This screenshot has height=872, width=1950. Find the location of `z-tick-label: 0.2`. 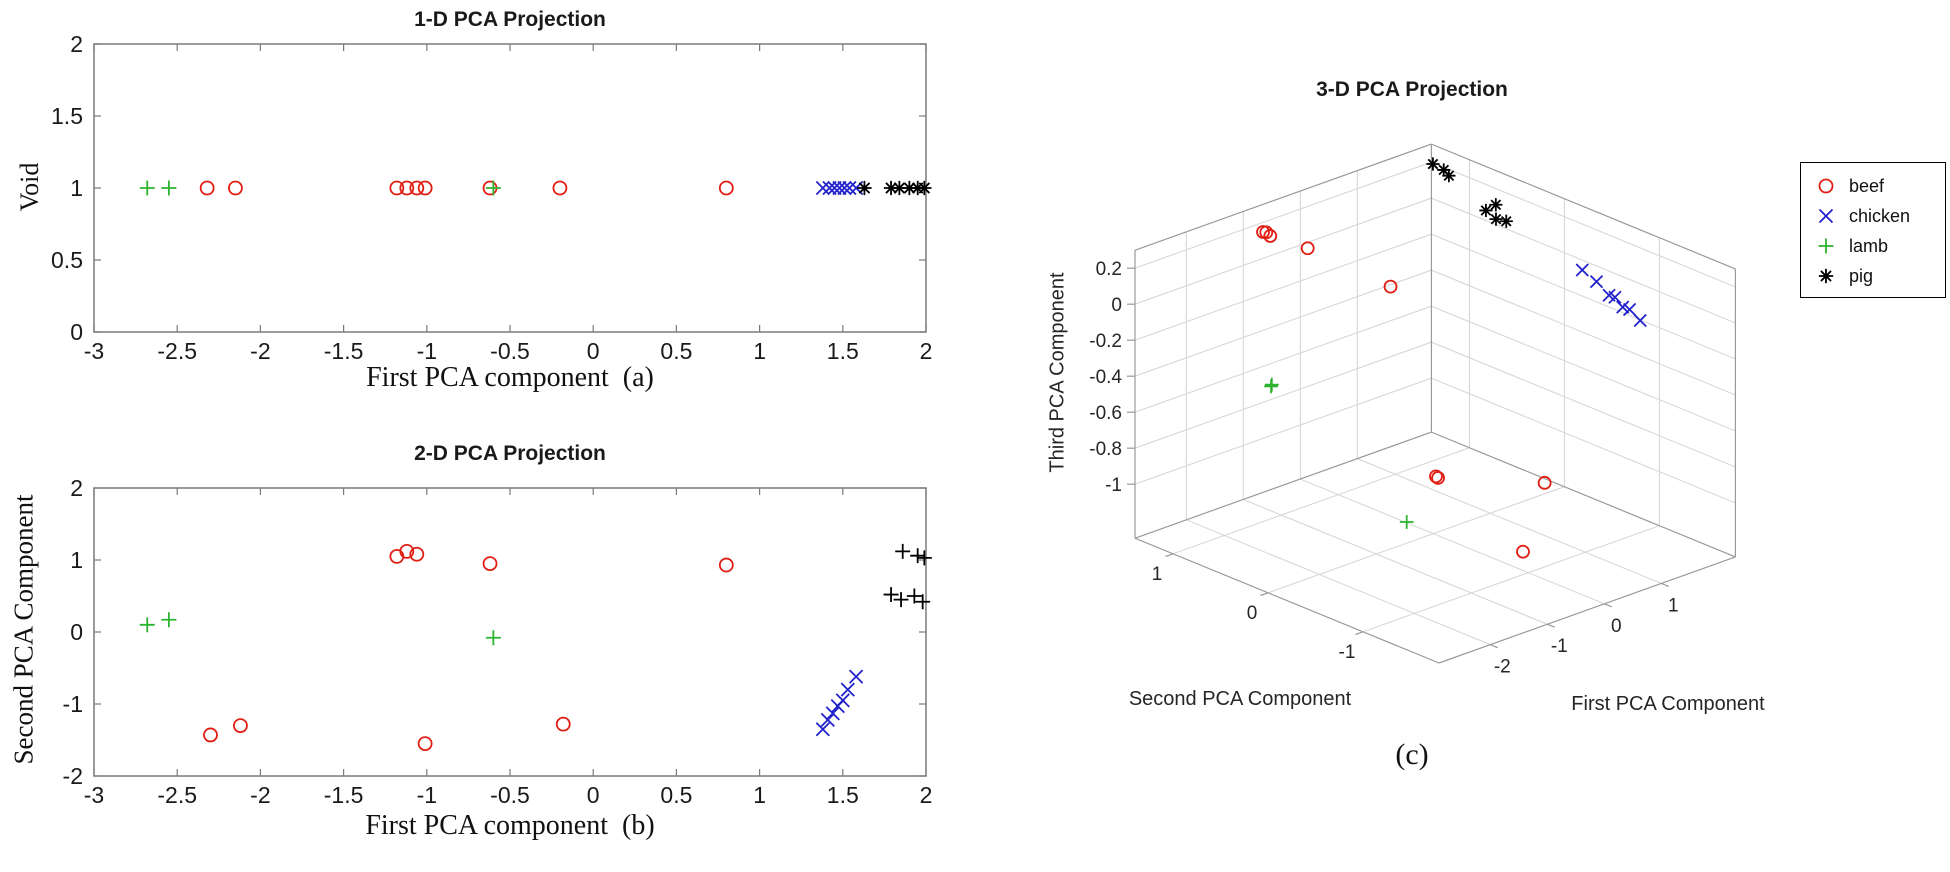

z-tick-label: 0.2 is located at coordinates (1109, 269).